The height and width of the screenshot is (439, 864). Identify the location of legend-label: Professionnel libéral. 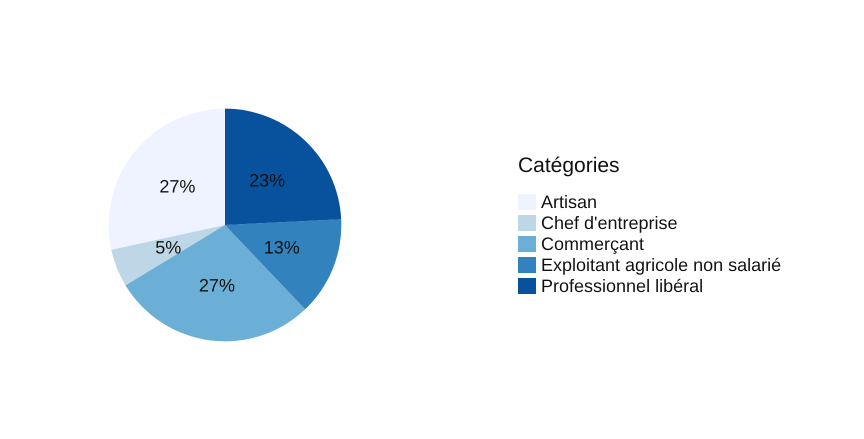
(622, 286).